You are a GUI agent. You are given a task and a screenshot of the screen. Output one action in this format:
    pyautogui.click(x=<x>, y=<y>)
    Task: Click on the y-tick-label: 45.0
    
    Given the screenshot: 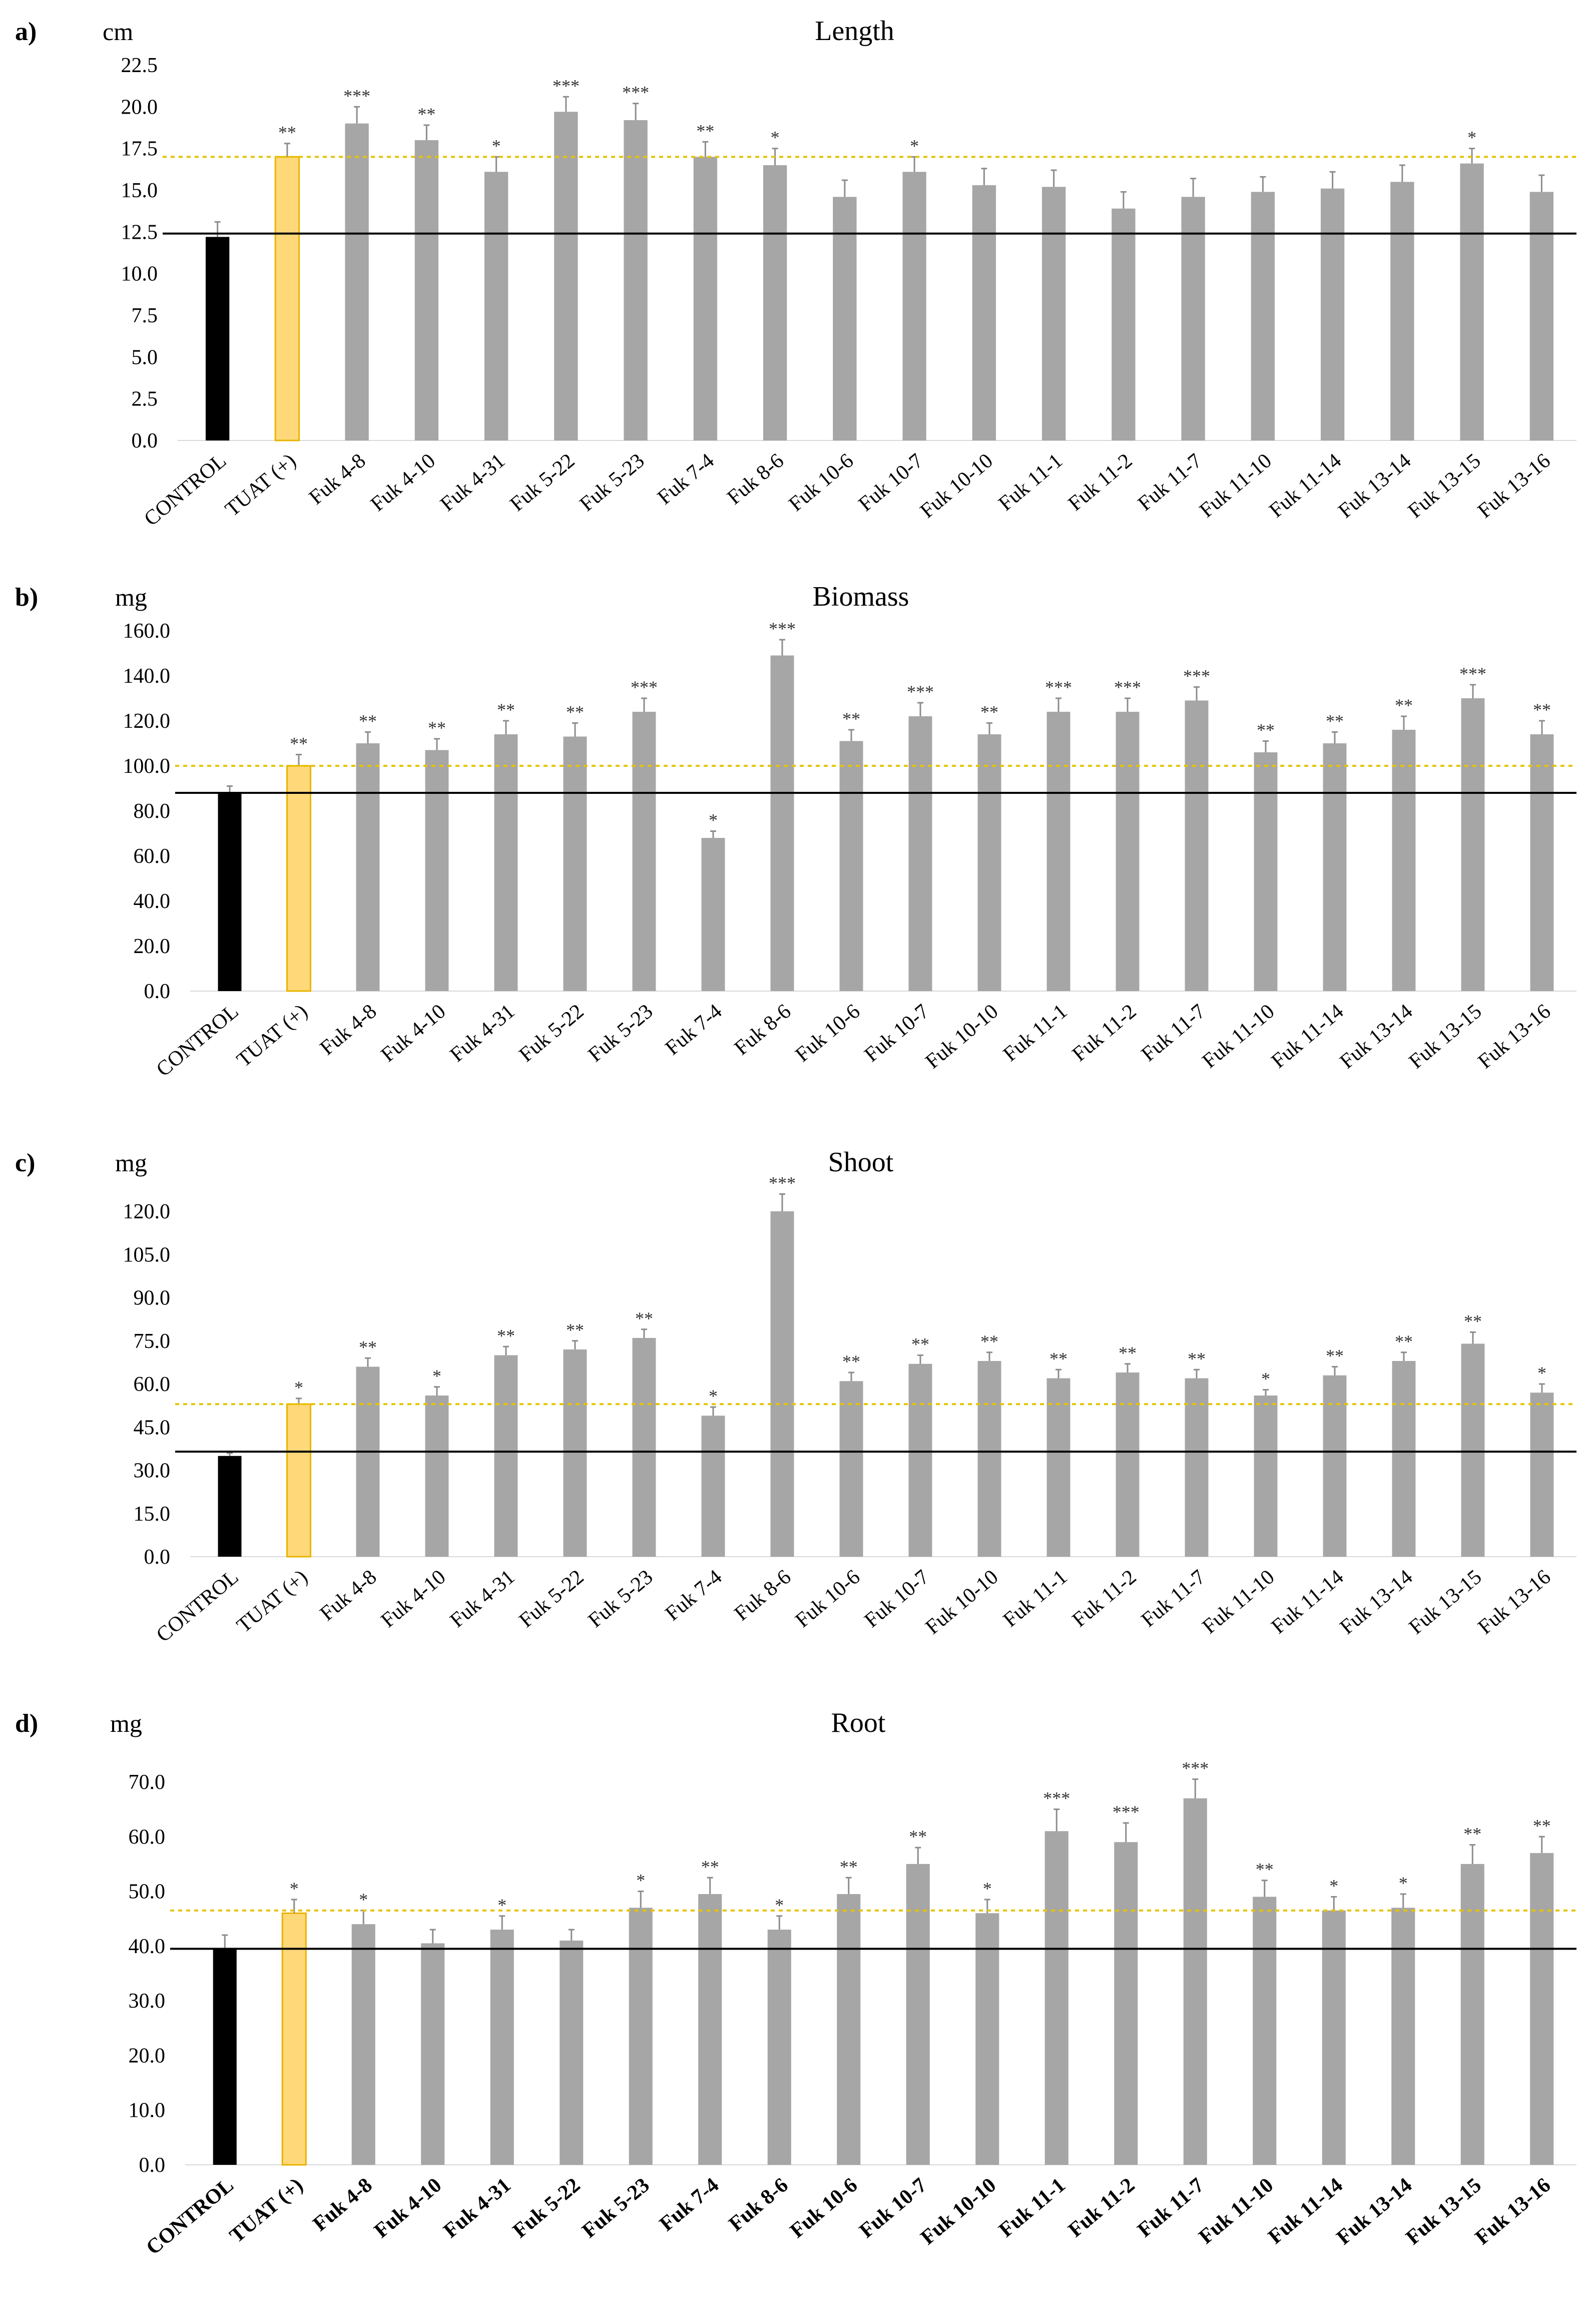 What is the action you would take?
    pyautogui.click(x=152, y=1427)
    